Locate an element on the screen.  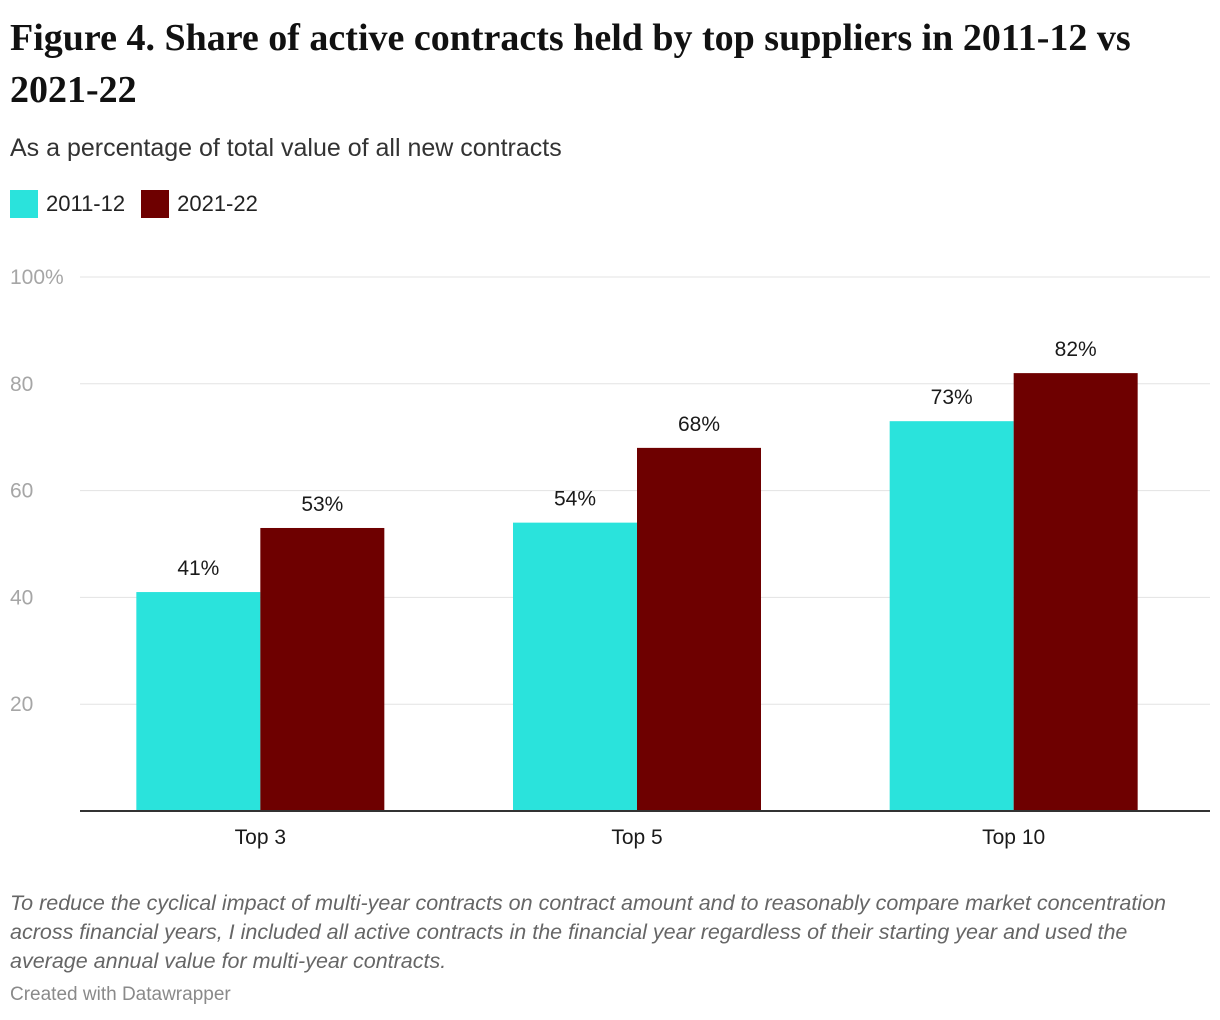
data-label-2021-22-top-3: 53% is located at coordinates (322, 504).